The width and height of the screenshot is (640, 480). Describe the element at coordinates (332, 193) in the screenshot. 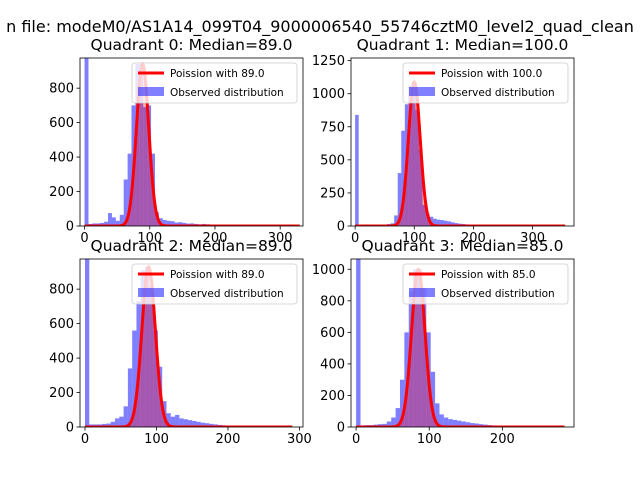

I see `y-tick-label: 250` at that location.